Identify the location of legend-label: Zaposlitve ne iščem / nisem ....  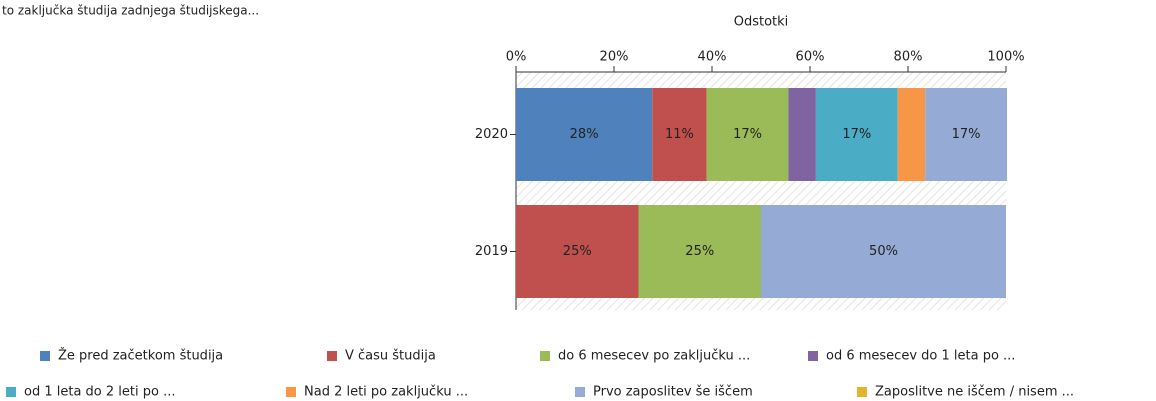
(974, 392).